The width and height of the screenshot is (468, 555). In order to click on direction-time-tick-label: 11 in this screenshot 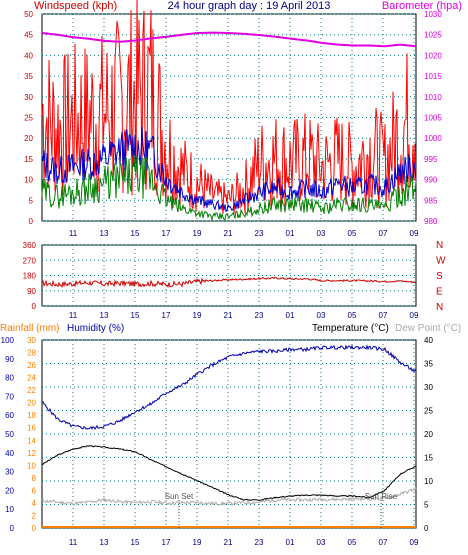, I will do `click(73, 315)`.